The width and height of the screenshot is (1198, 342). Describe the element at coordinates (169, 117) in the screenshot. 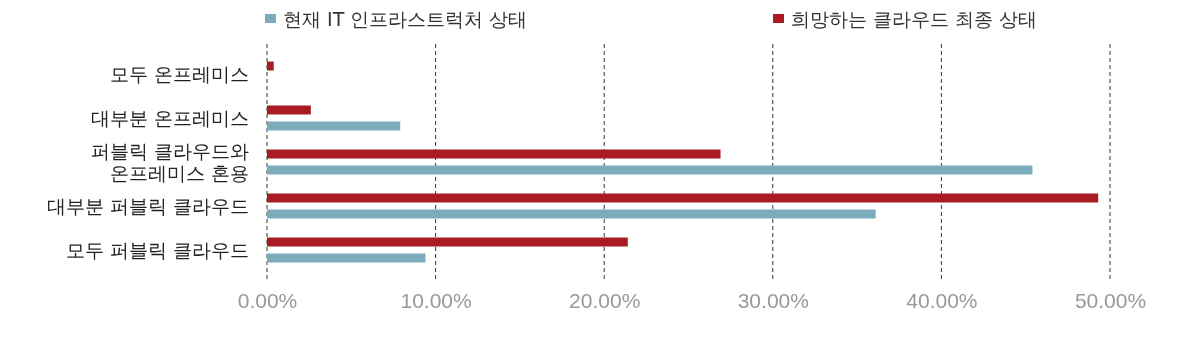

I see `y-tick-label: 대부분 온프레미스` at that location.